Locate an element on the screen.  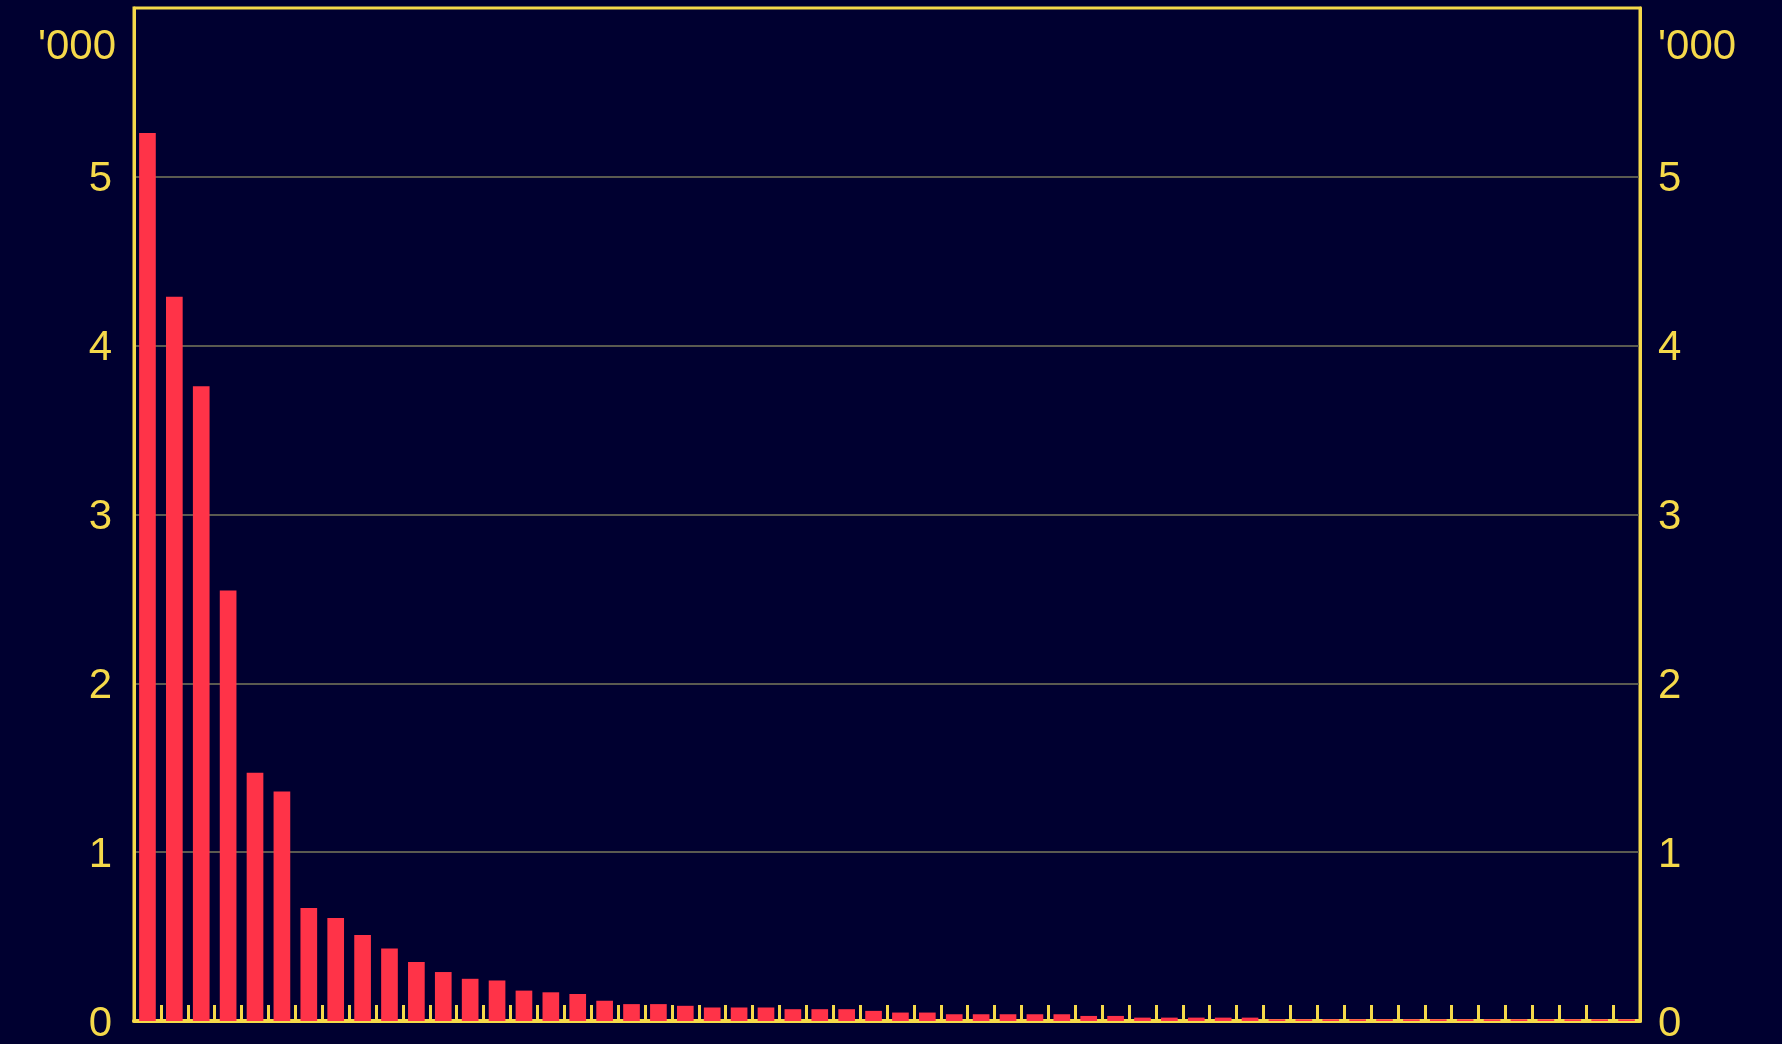
y2-tick-label: 3 is located at coordinates (1670, 514).